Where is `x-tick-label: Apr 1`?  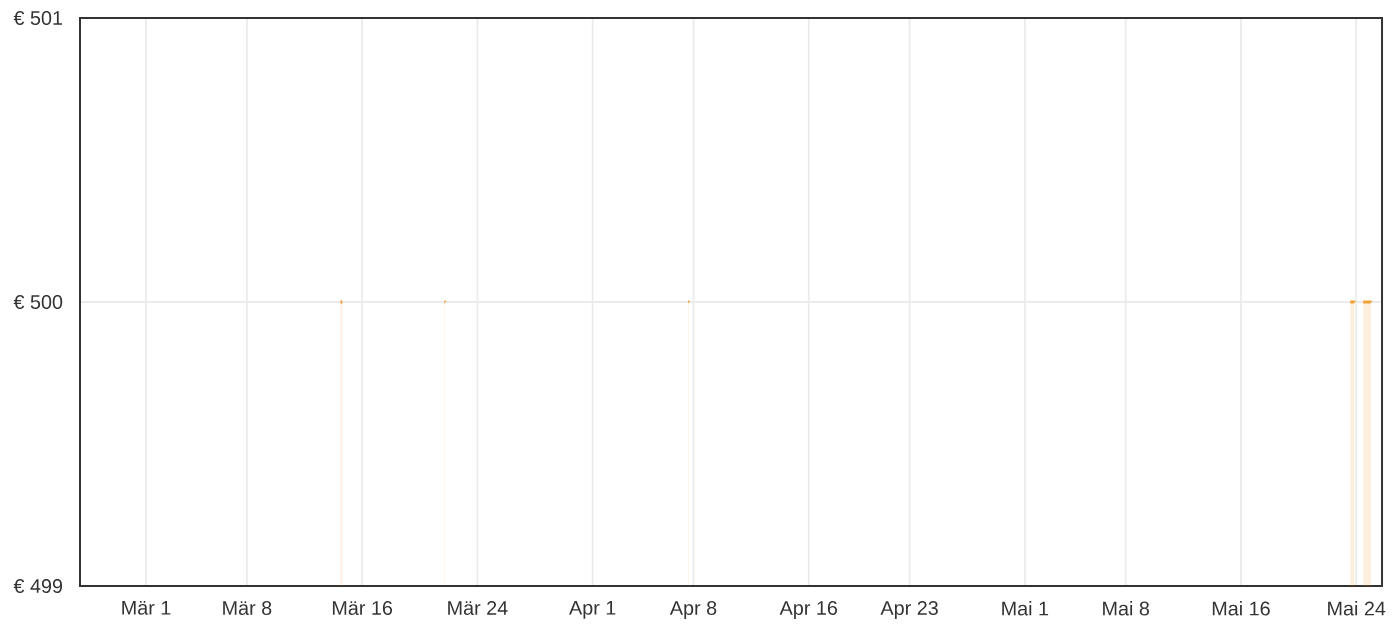 x-tick-label: Apr 1 is located at coordinates (592, 609).